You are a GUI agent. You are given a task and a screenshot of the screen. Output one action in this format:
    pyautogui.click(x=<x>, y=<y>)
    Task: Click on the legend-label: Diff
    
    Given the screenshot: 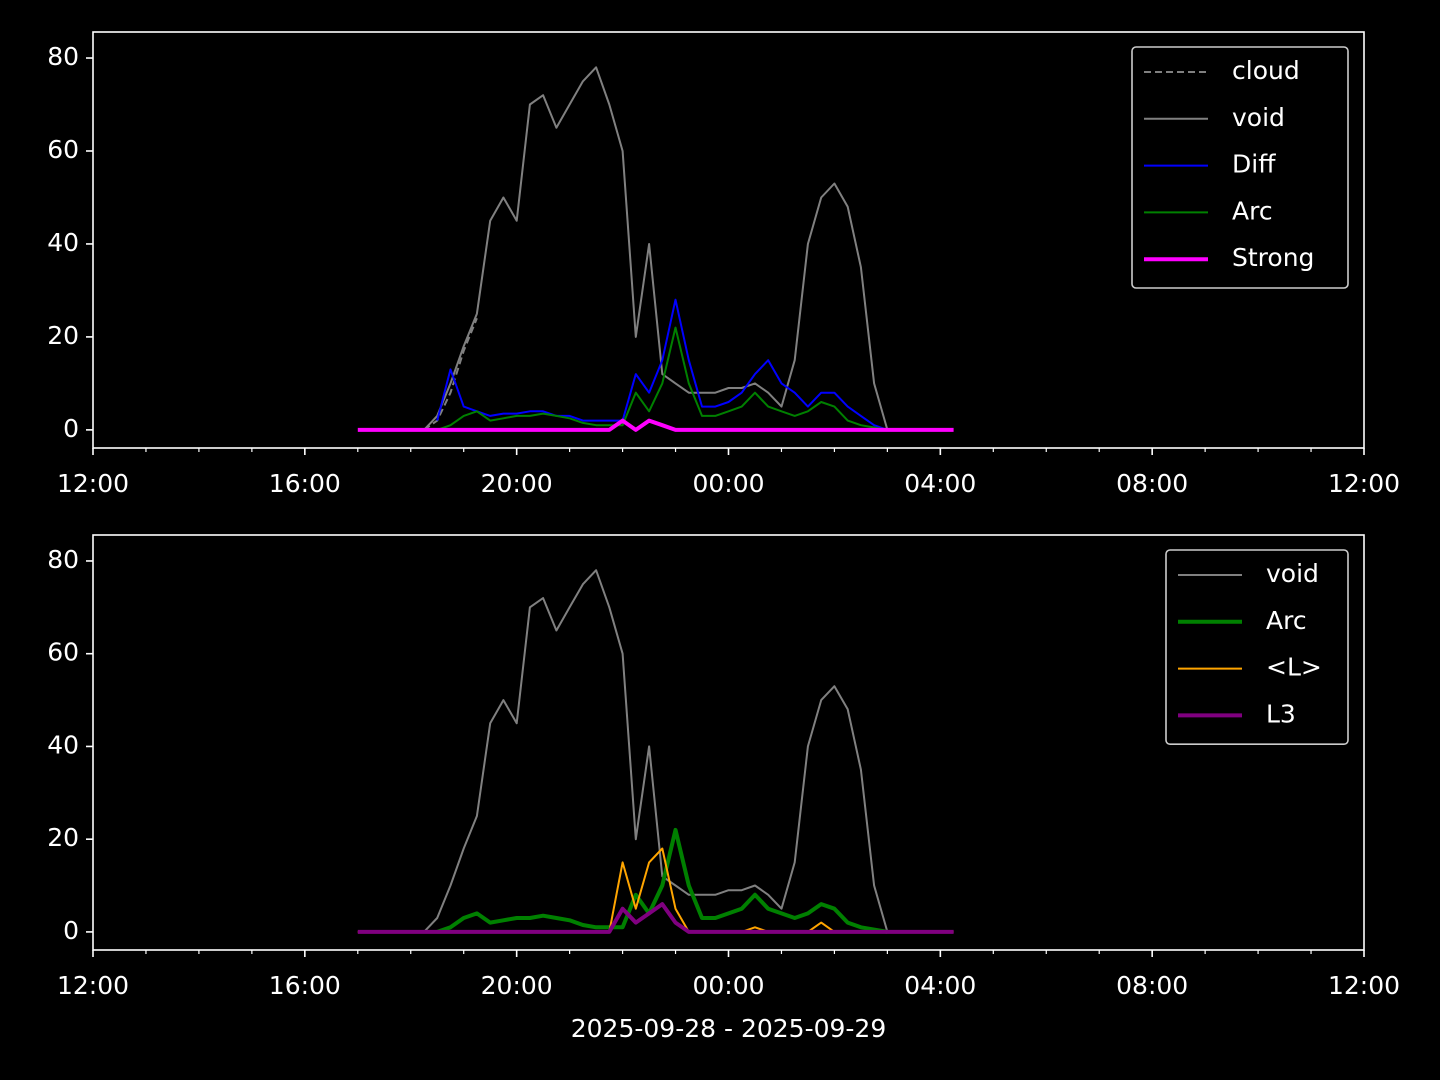 What is the action you would take?
    pyautogui.click(x=1254, y=164)
    